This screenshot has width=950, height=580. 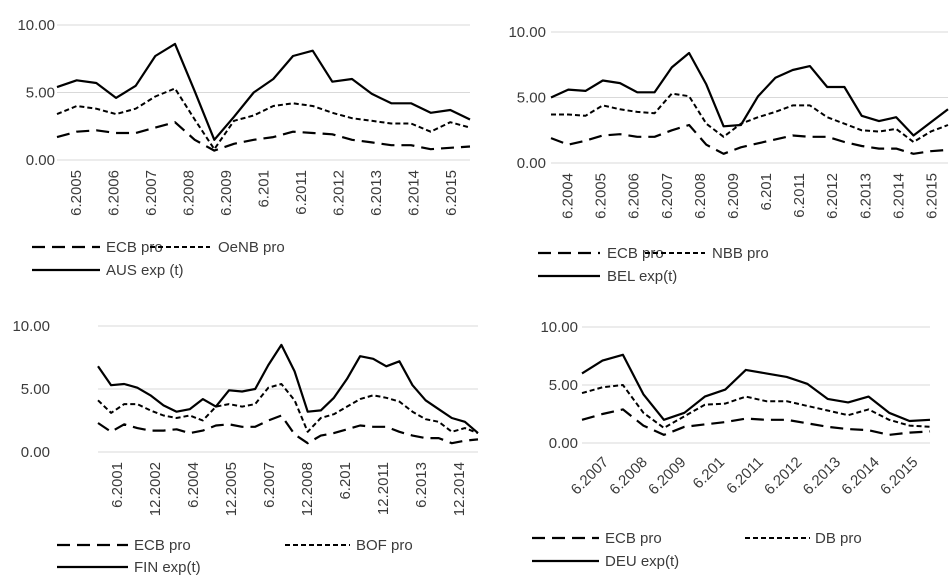 What do you see at coordinates (263, 119) in the screenshot?
I see `series-line-oenb-pro` at bounding box center [263, 119].